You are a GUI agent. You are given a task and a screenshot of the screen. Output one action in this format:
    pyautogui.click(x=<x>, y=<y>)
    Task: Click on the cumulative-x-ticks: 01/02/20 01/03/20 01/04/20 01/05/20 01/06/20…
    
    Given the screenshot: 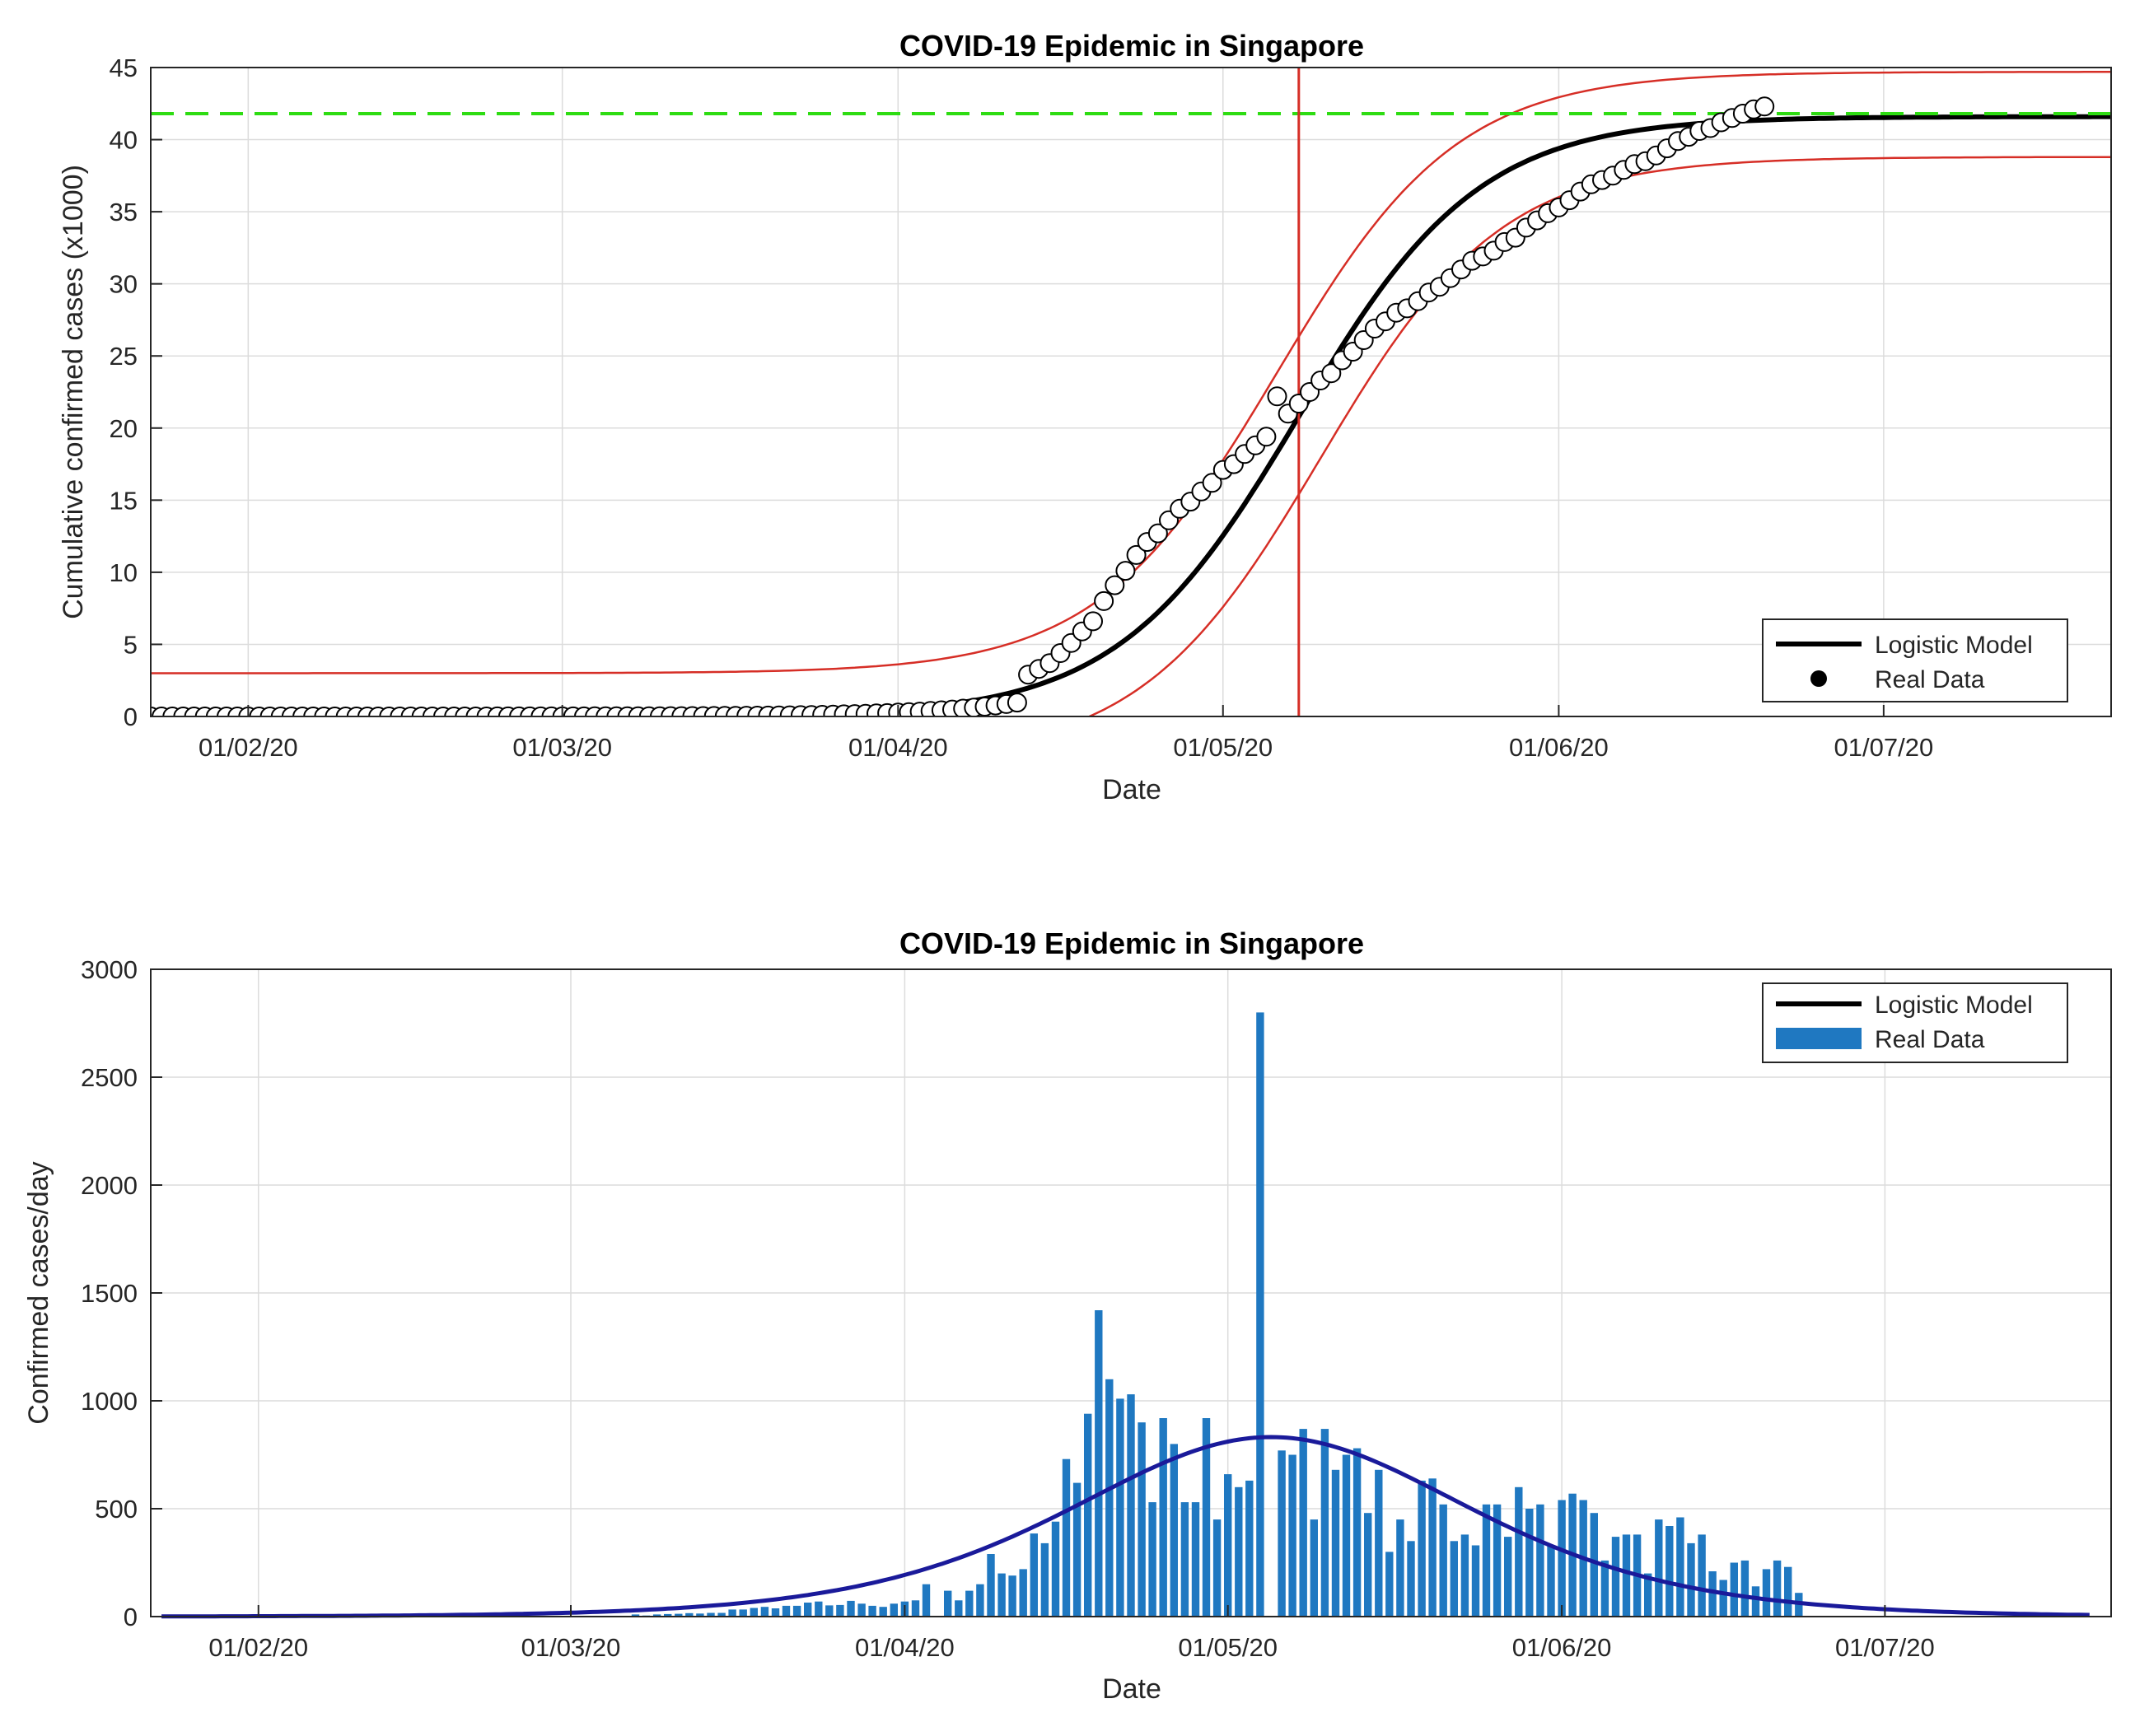 What is the action you would take?
    pyautogui.click(x=1066, y=733)
    